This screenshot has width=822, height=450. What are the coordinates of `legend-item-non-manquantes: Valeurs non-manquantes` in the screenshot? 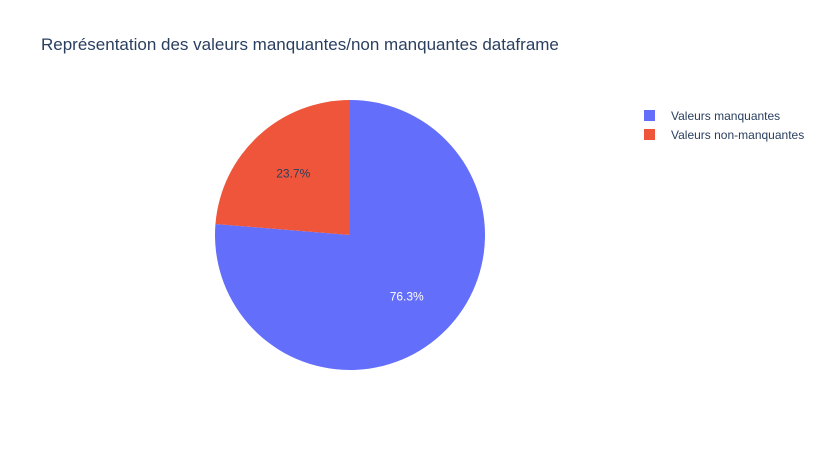 It's located at (724, 134).